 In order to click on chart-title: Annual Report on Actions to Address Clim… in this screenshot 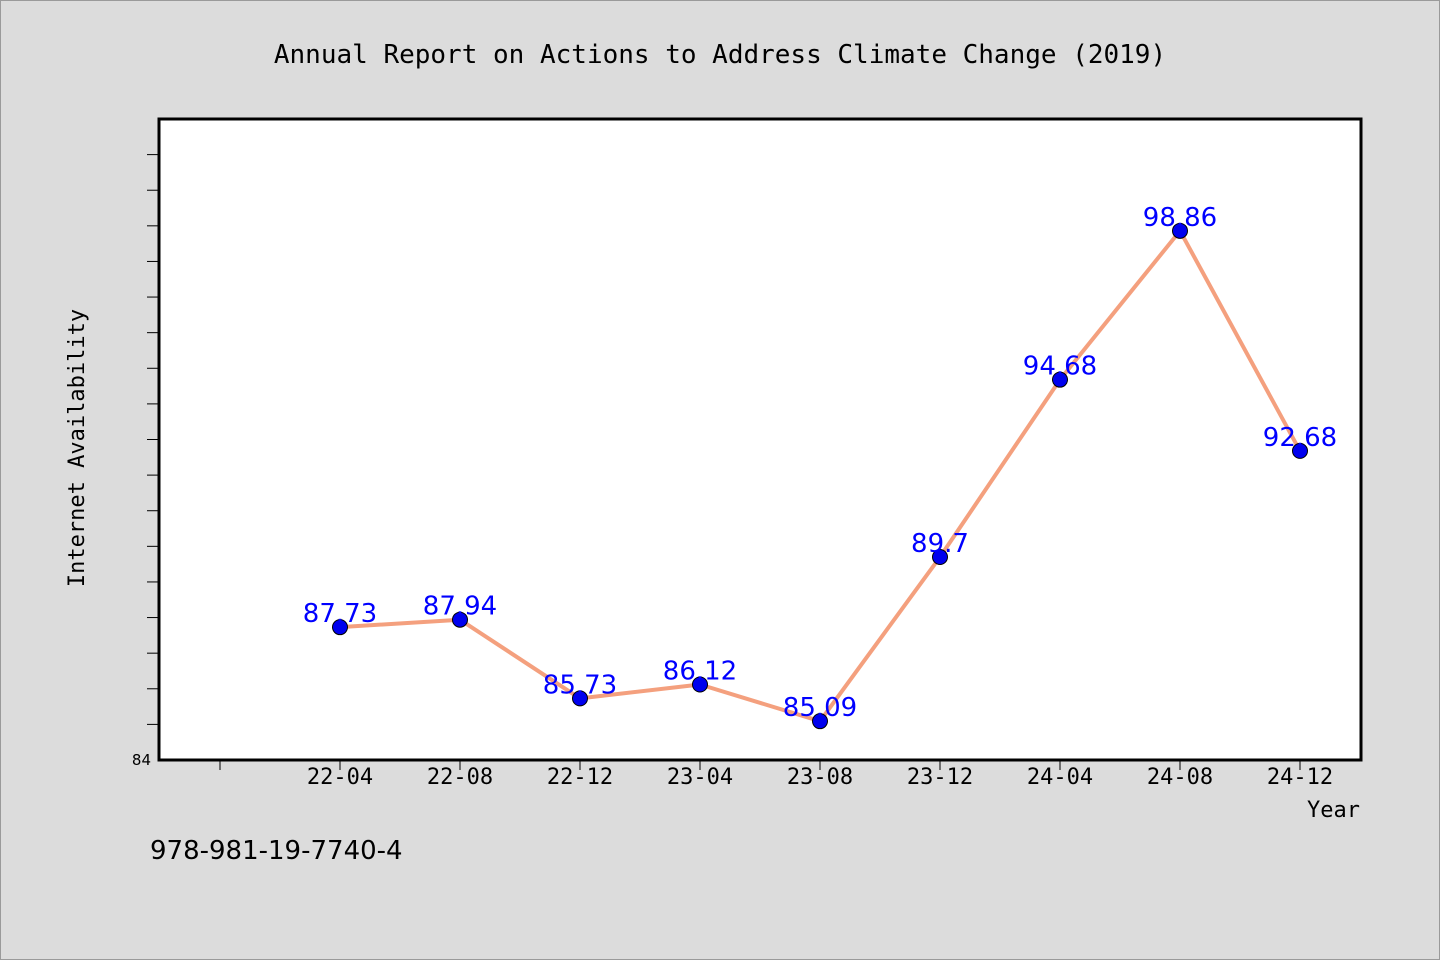, I will do `click(720, 55)`.